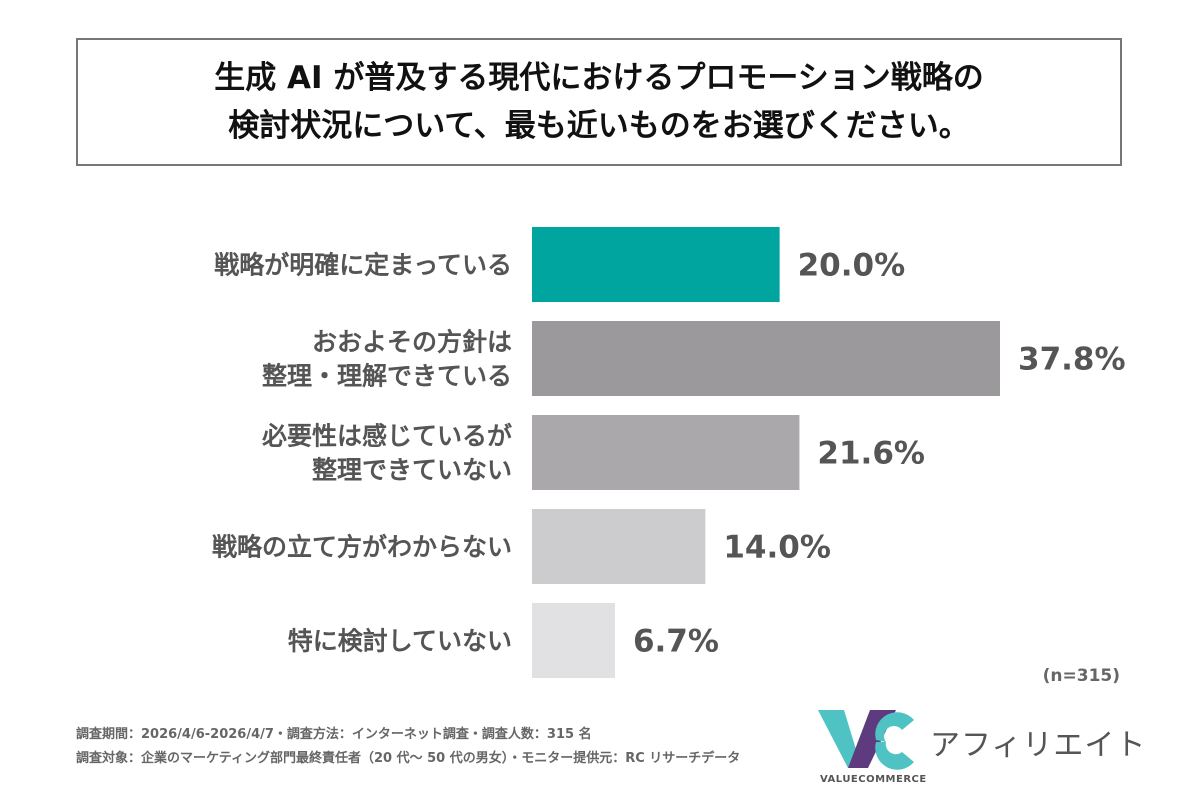 The height and width of the screenshot is (800, 1200). I want to click on category-label-2-line-1: おおよその方針は, so click(412, 342).